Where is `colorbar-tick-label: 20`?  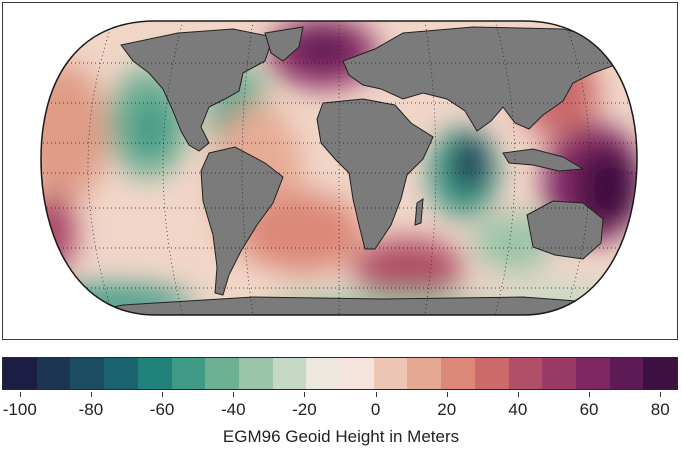 colorbar-tick-label: 20 is located at coordinates (447, 409).